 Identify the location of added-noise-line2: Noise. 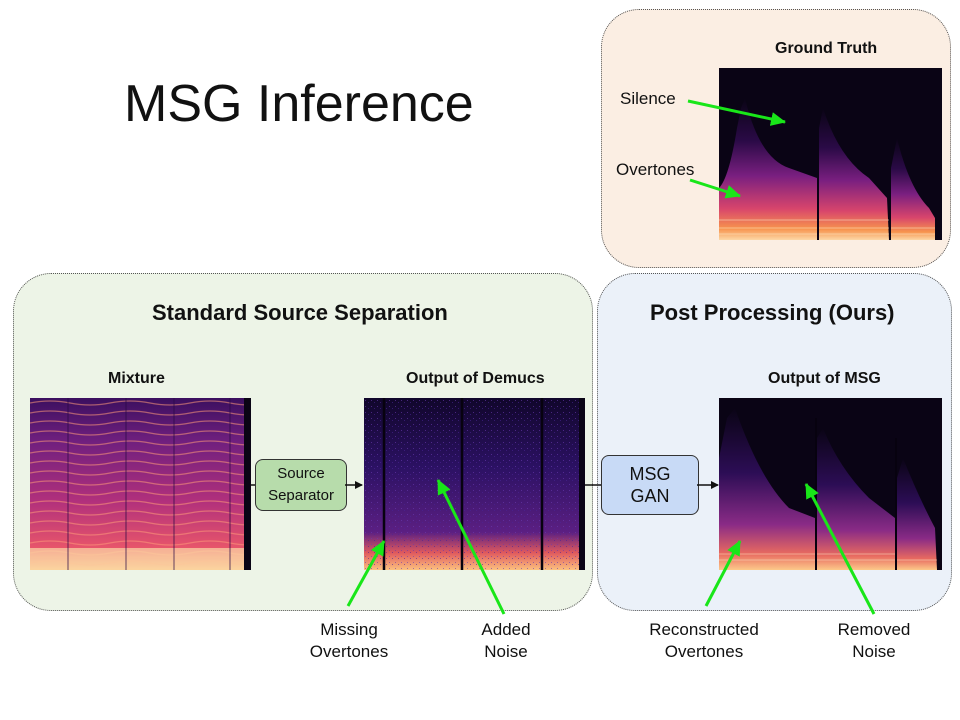
(506, 651).